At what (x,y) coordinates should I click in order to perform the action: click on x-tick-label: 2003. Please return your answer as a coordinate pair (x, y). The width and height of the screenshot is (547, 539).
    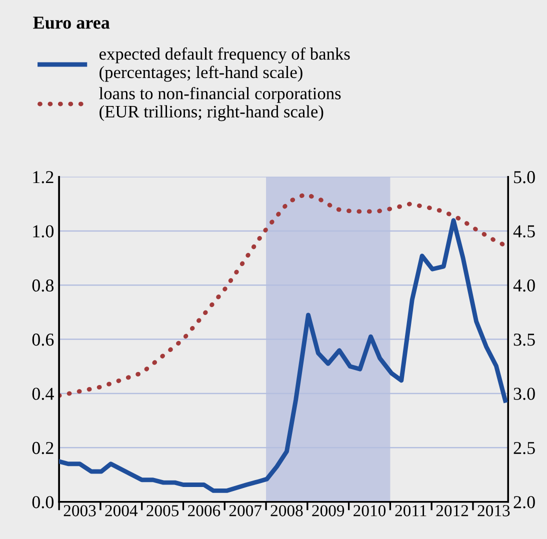
    Looking at the image, I should click on (80, 510).